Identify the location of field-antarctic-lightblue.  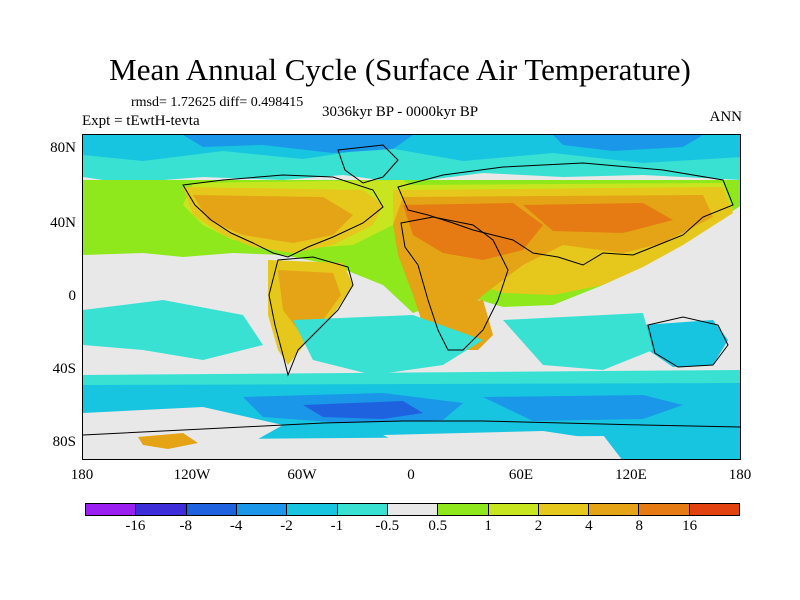
(671, 445).